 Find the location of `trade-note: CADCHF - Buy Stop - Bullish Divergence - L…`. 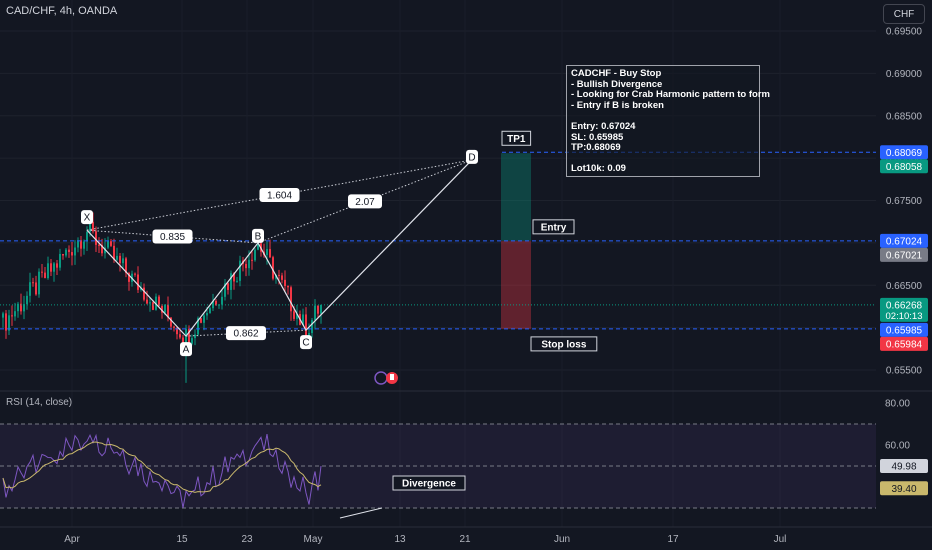

trade-note: CADCHF - Buy Stop - Bullish Divergence - L… is located at coordinates (668, 121).